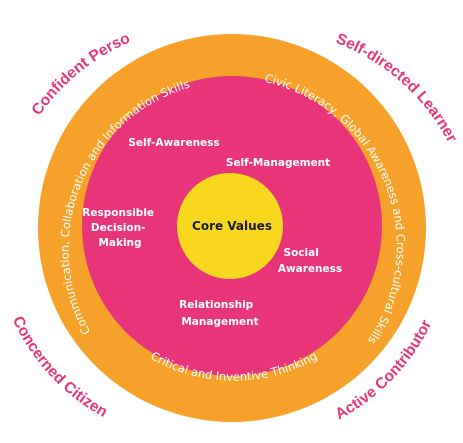 The width and height of the screenshot is (463, 443). I want to click on core-circle, so click(230, 226).